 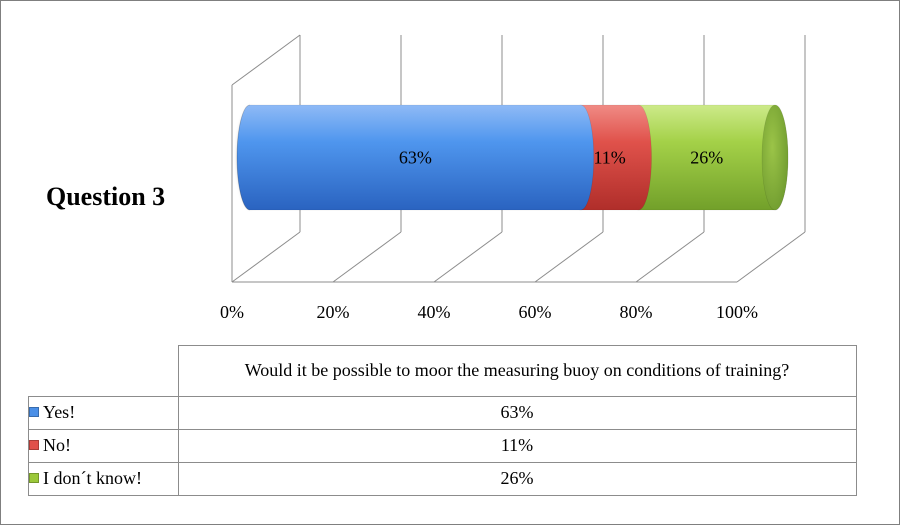 I want to click on table-corner, so click(x=103, y=371).